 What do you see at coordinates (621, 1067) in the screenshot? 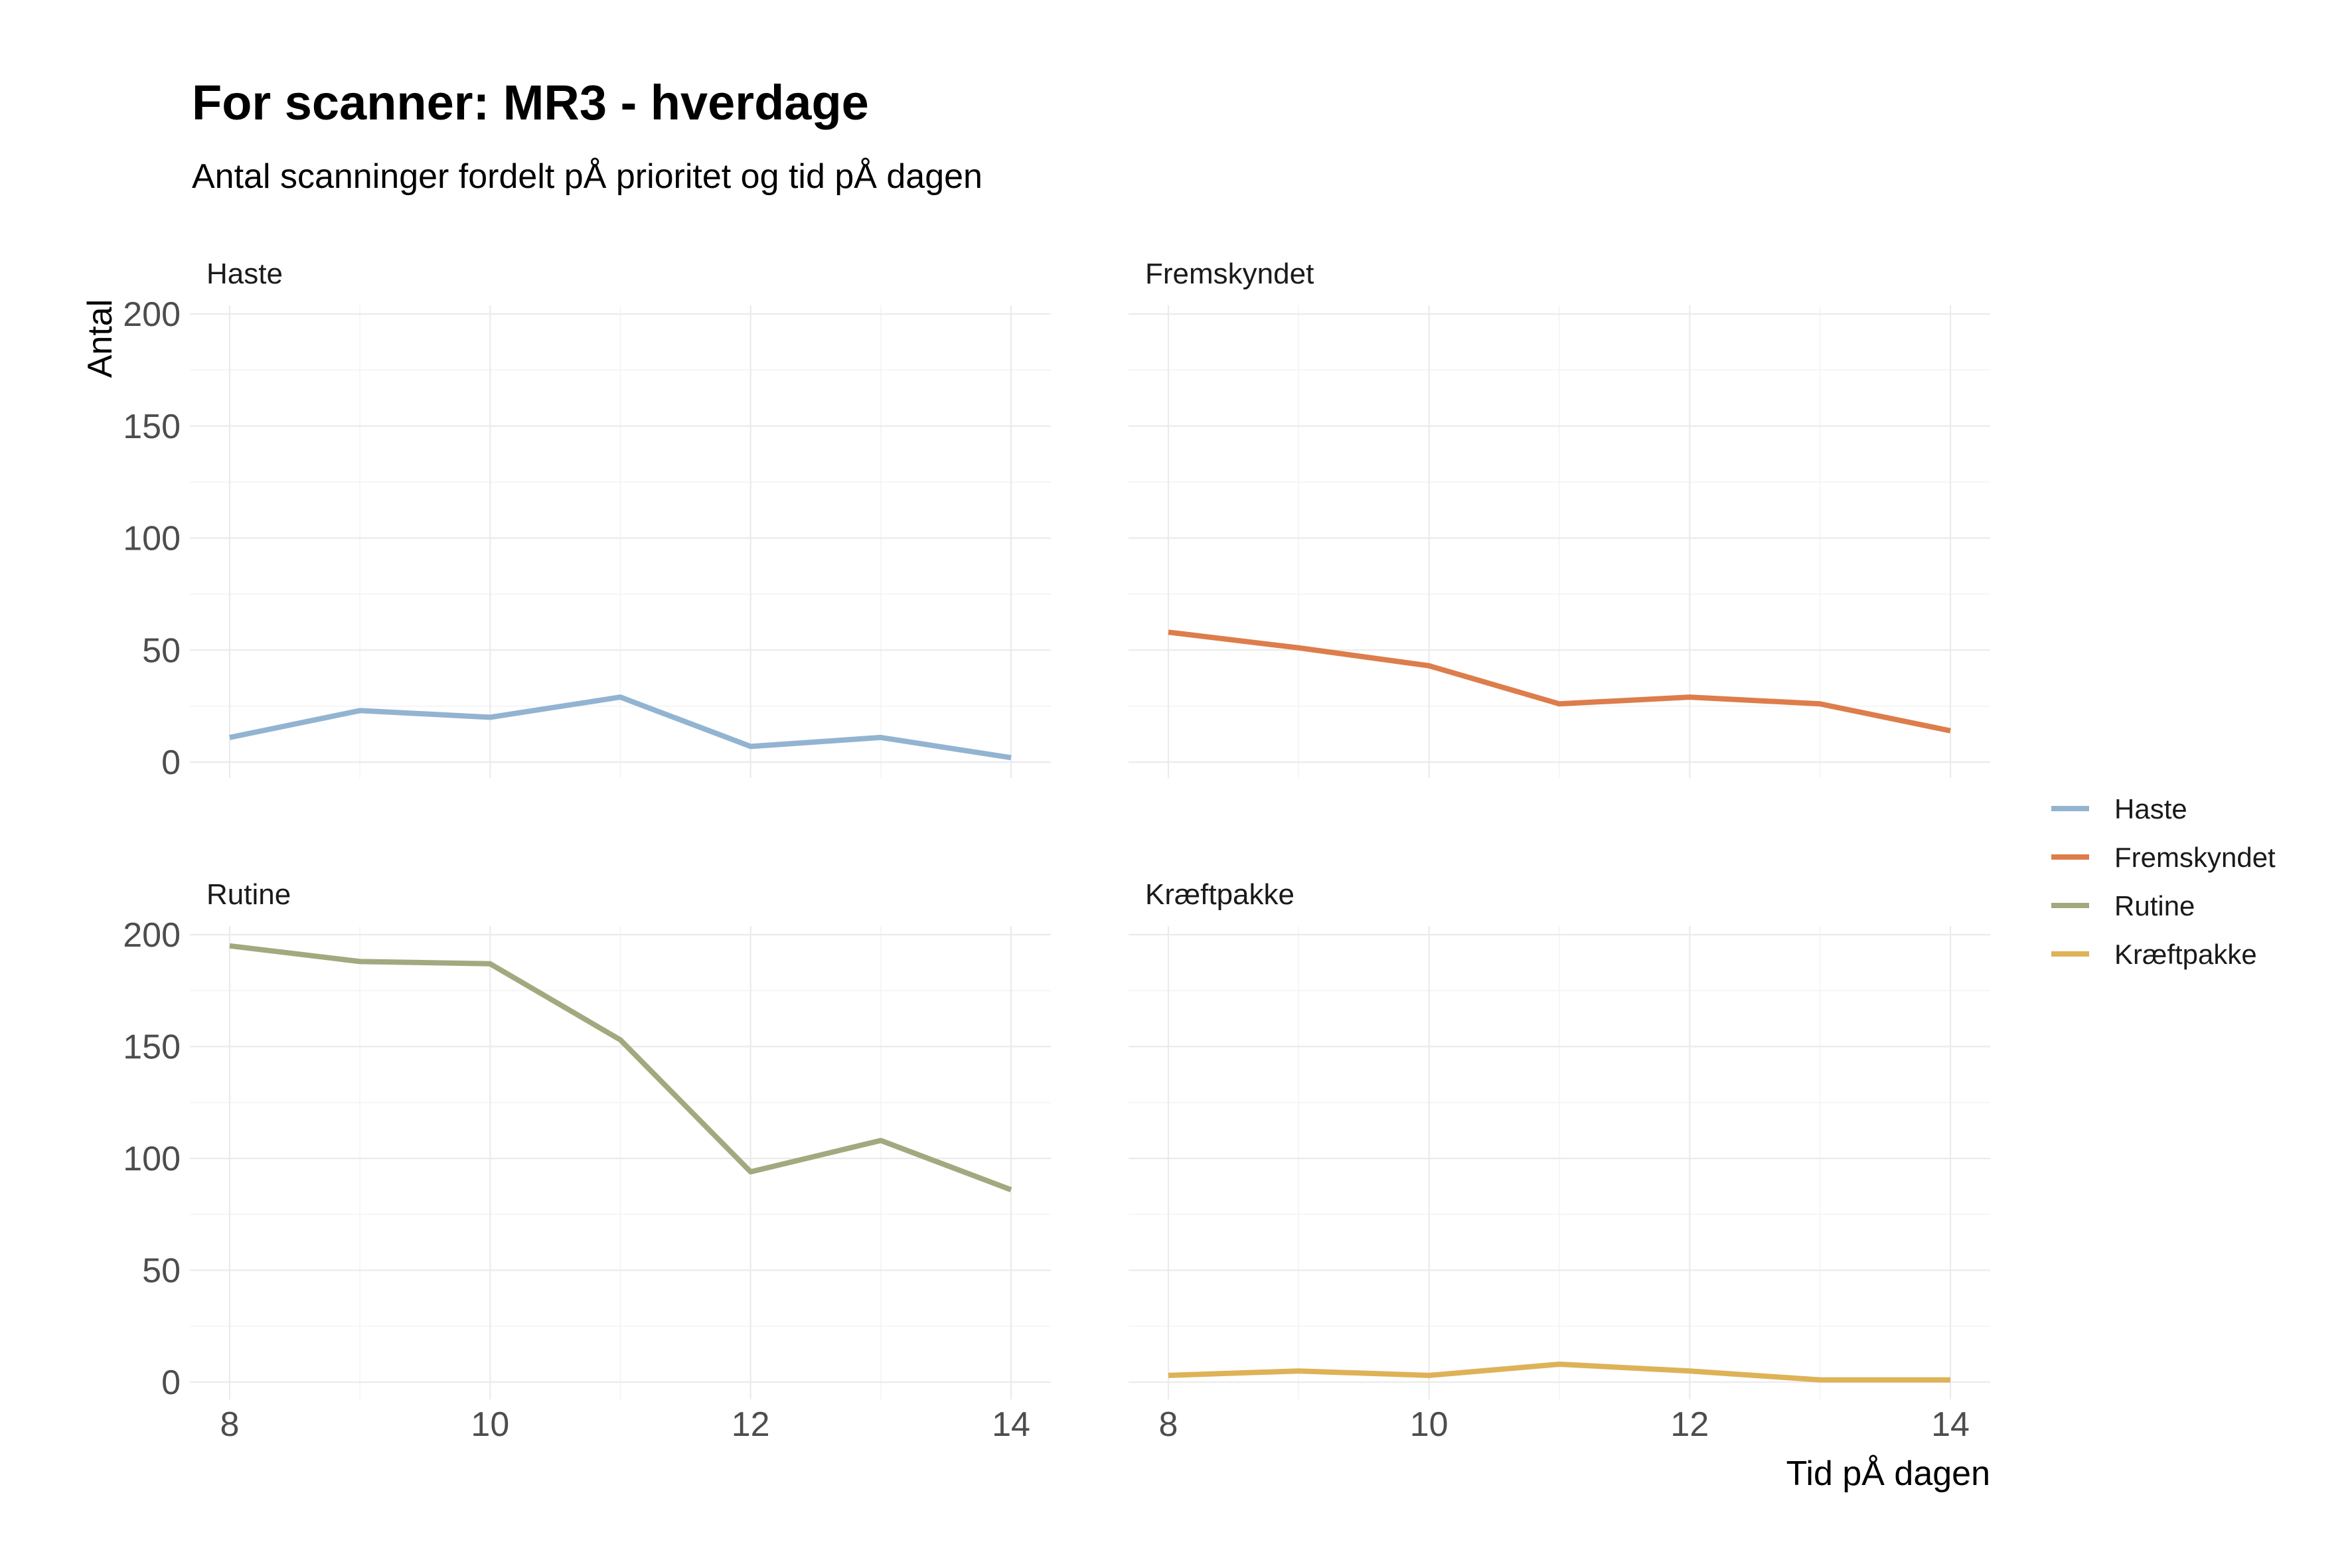
I see `series-line-rutine` at bounding box center [621, 1067].